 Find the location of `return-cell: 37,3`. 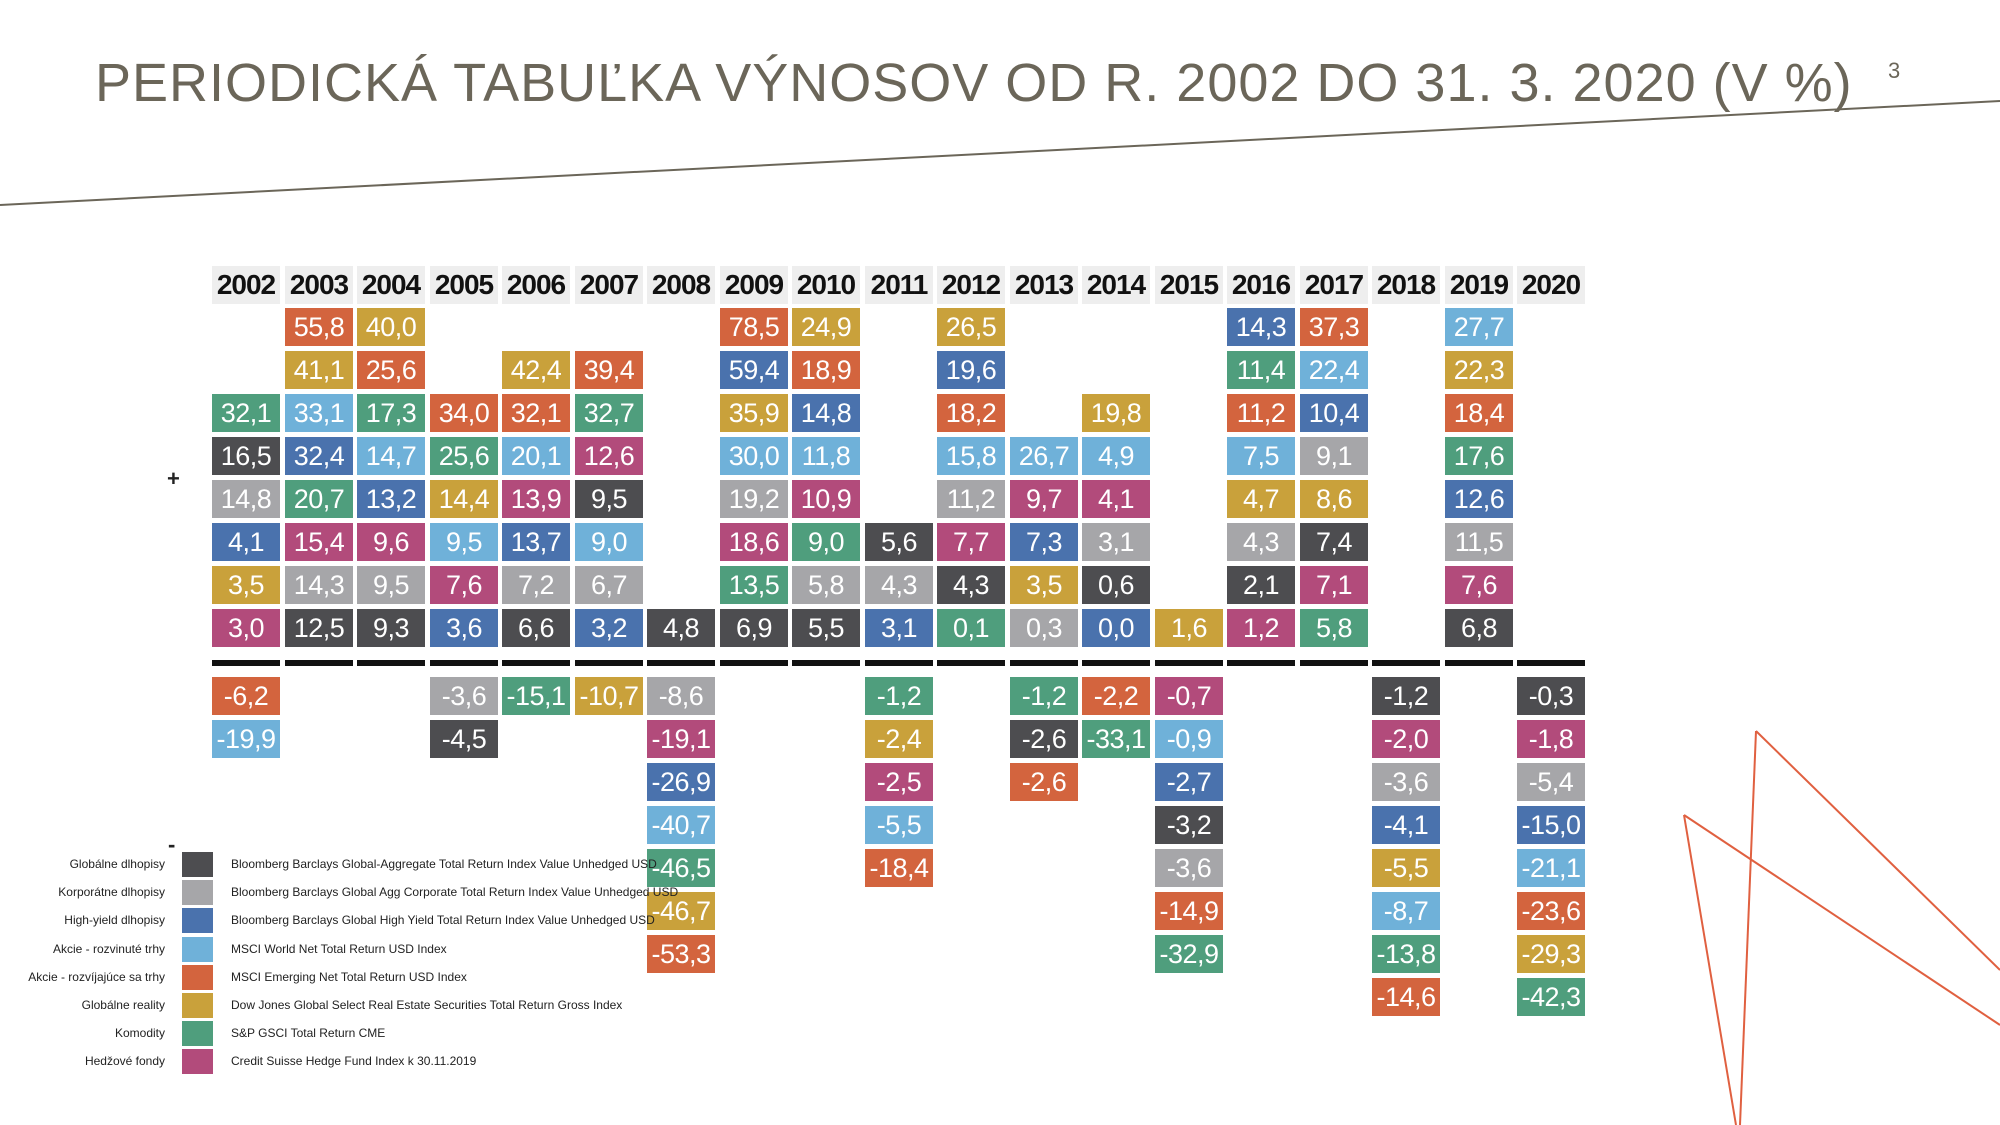

return-cell: 37,3 is located at coordinates (1334, 327).